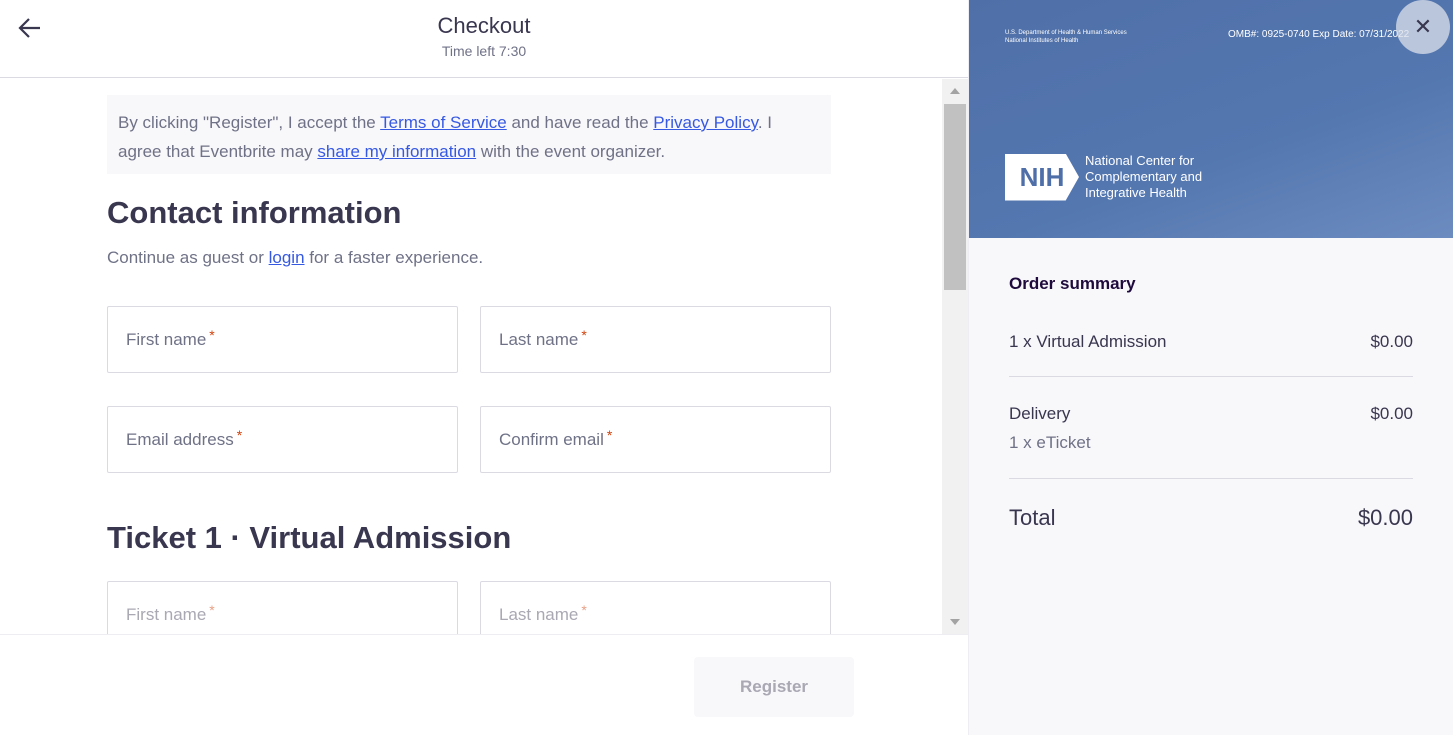 The height and width of the screenshot is (735, 1453). I want to click on time-left: Time left 7:30, so click(484, 51).